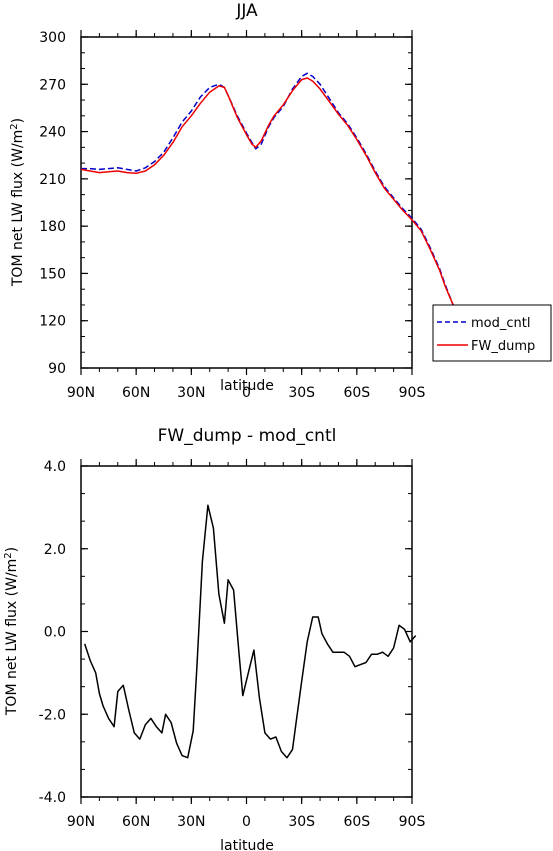 This screenshot has height=851, width=553. What do you see at coordinates (18, 202) in the screenshot?
I see `y-axis-label-top: TOM net LW flux (W/m2)` at bounding box center [18, 202].